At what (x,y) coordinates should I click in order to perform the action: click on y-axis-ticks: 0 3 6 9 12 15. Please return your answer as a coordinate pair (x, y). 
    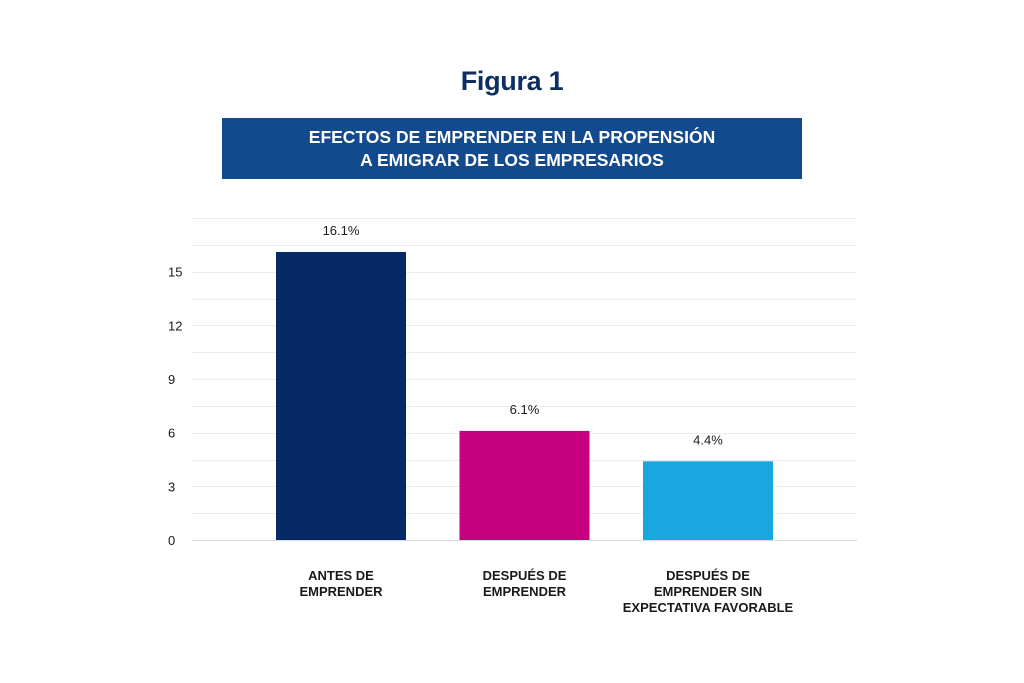
    Looking at the image, I should click on (175, 406).